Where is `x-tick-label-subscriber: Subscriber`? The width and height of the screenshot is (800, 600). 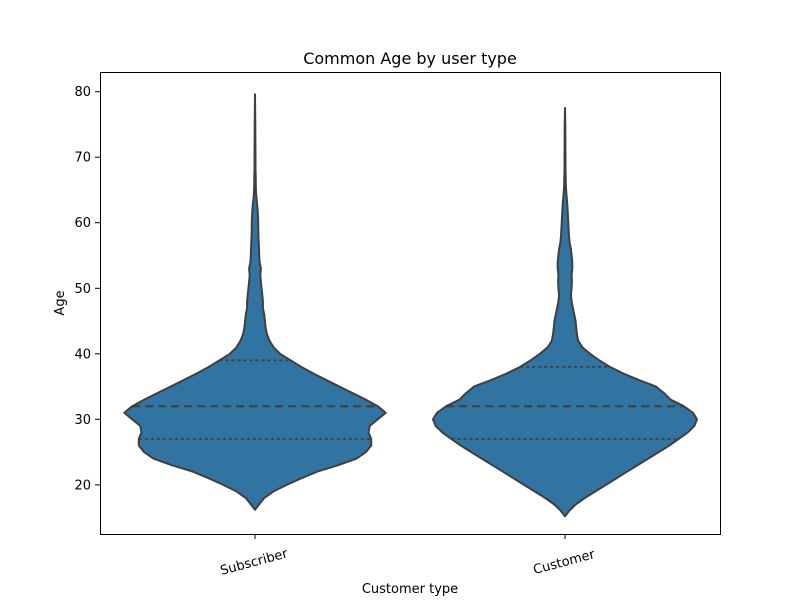 x-tick-label-subscriber: Subscriber is located at coordinates (254, 562).